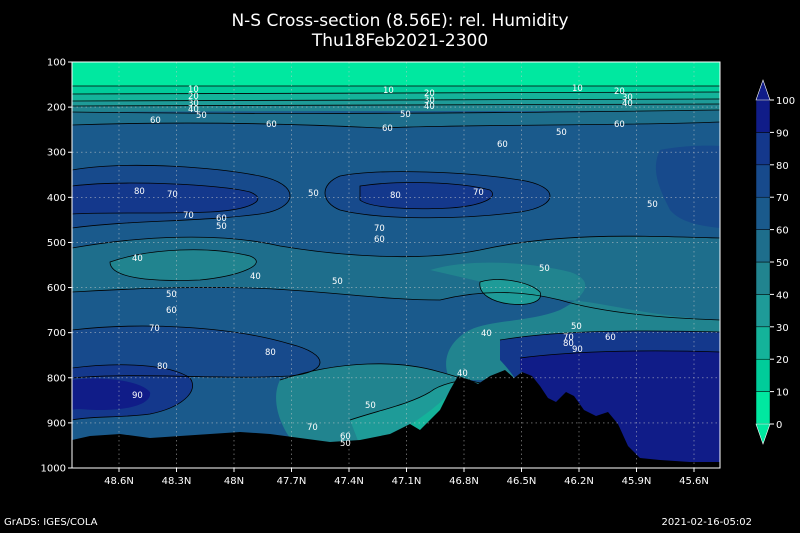 The width and height of the screenshot is (800, 533). I want to click on colorbar-tick-label: 40, so click(782, 295).